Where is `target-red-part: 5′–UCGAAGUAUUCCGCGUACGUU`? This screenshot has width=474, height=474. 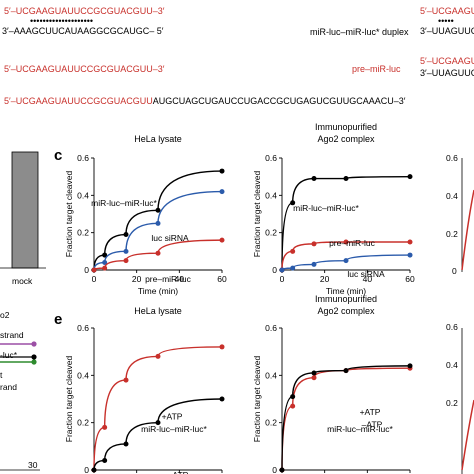
target-red-part: 5′–UCGAAGUAUUCCGCGUACGUU is located at coordinates (78, 101).